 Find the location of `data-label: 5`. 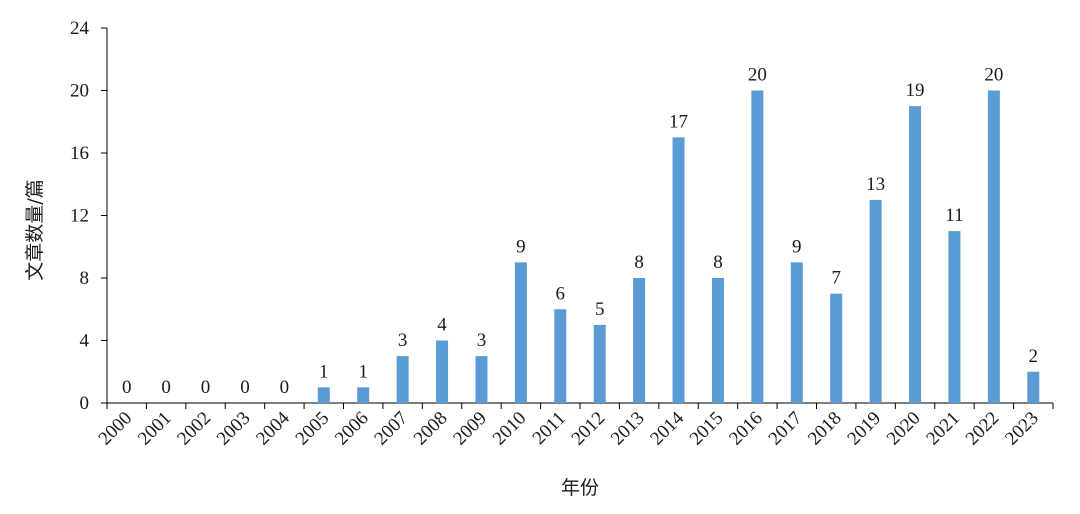

data-label: 5 is located at coordinates (600, 309).